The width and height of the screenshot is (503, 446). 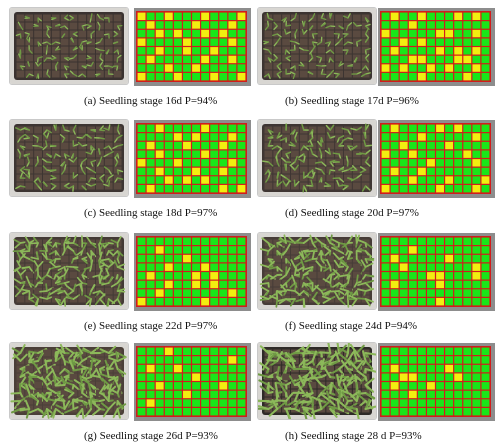 I want to click on seedling-tray-photo, so click(x=317, y=158).